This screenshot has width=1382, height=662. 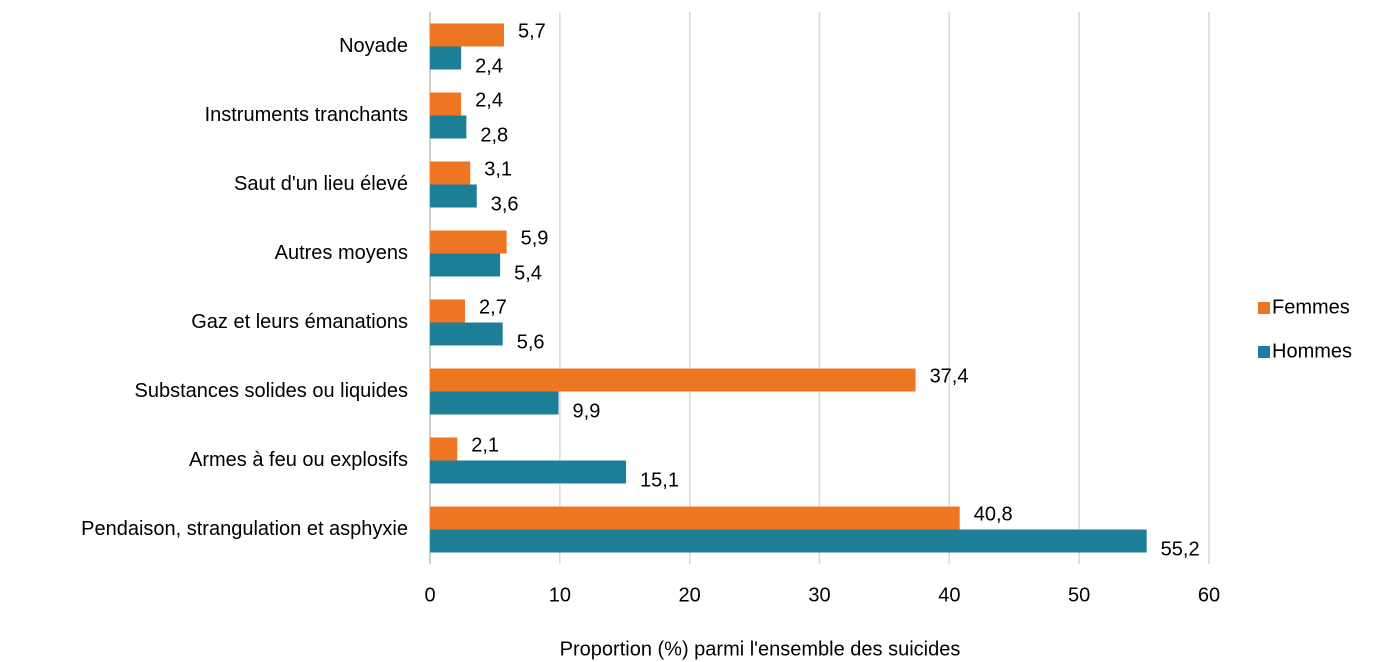 I want to click on legend-label: Femmes, so click(x=1311, y=307).